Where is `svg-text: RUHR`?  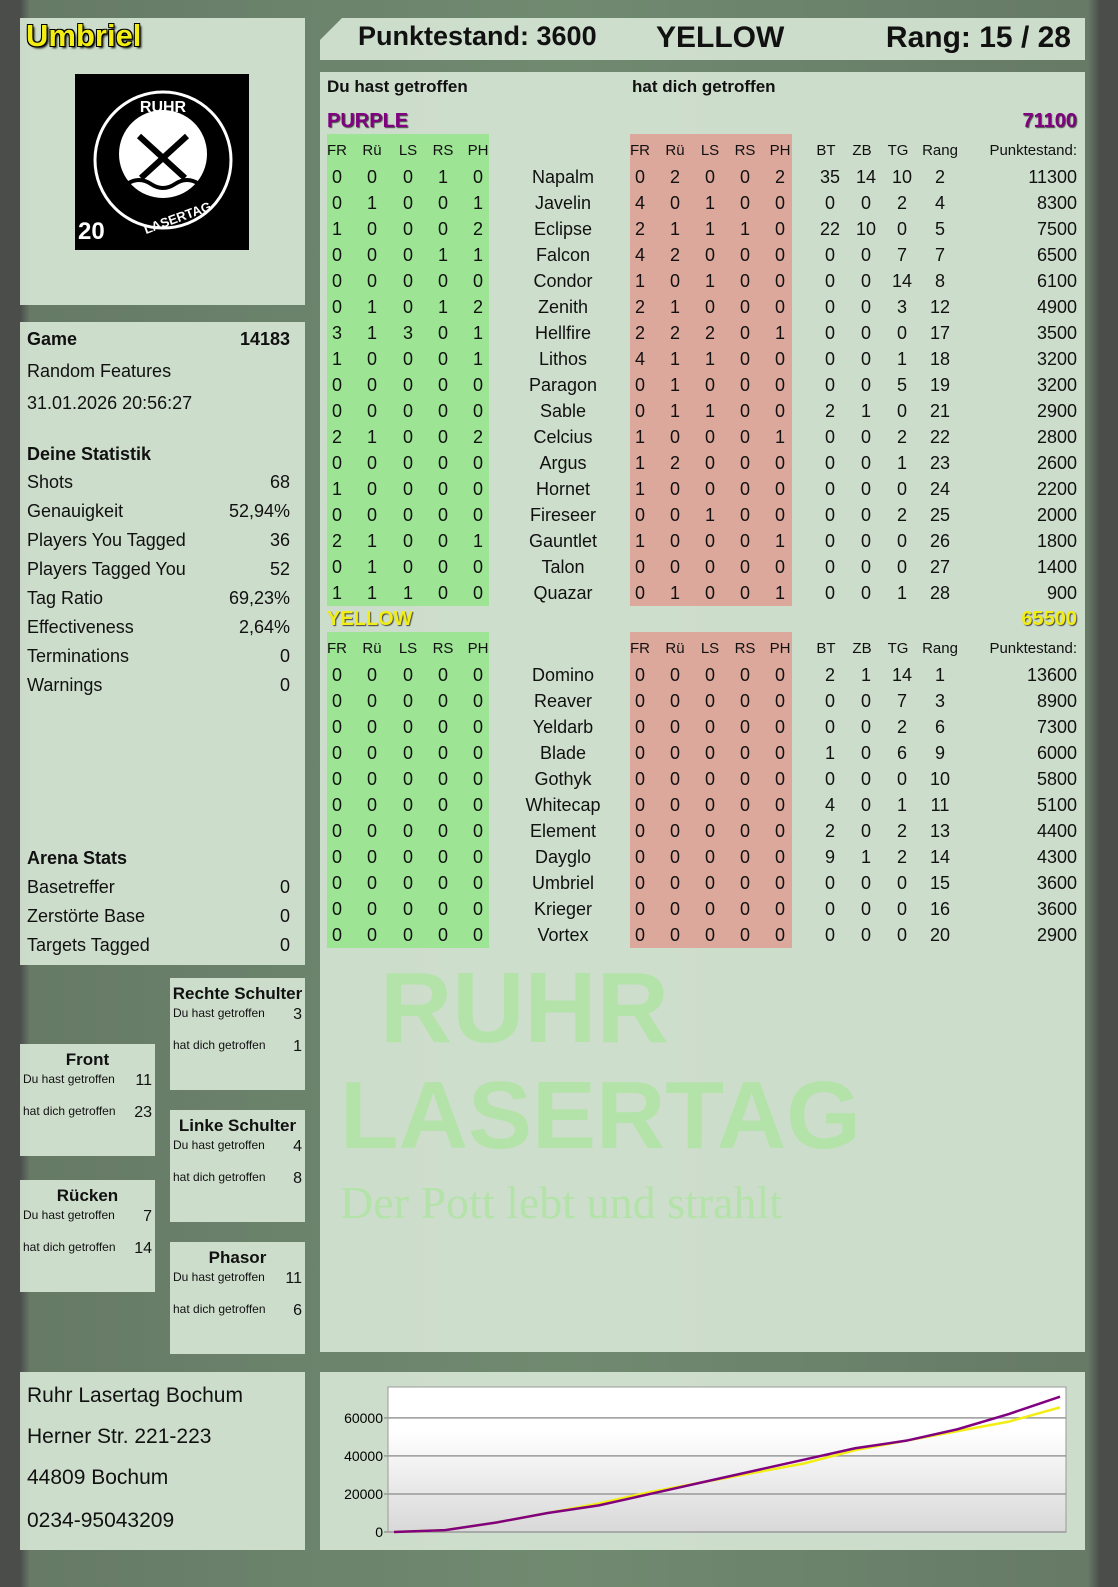 svg-text: RUHR is located at coordinates (163, 107).